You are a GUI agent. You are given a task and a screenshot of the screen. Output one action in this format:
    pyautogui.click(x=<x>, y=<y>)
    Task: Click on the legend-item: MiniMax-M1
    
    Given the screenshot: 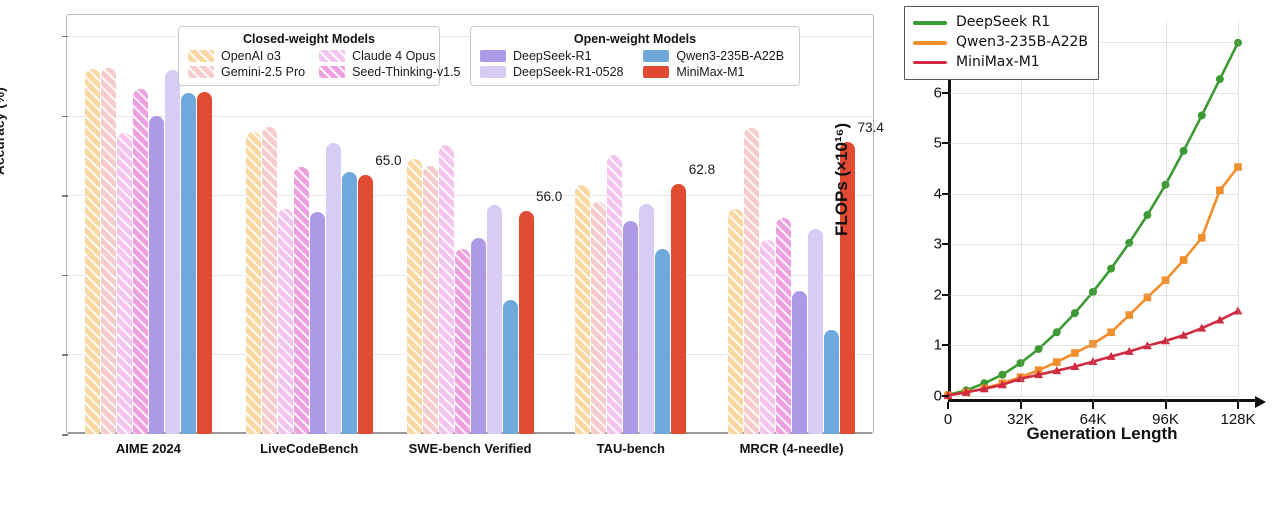 What is the action you would take?
    pyautogui.click(x=716, y=72)
    